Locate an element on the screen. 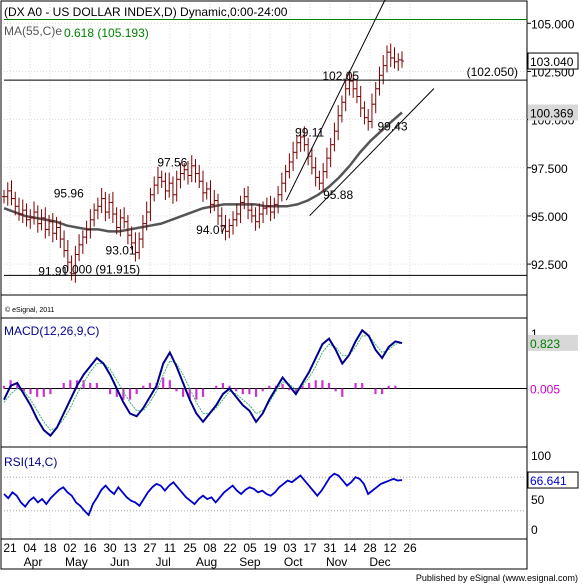 The height and width of the screenshot is (586, 582). x-month-label: Oct is located at coordinates (293, 562).